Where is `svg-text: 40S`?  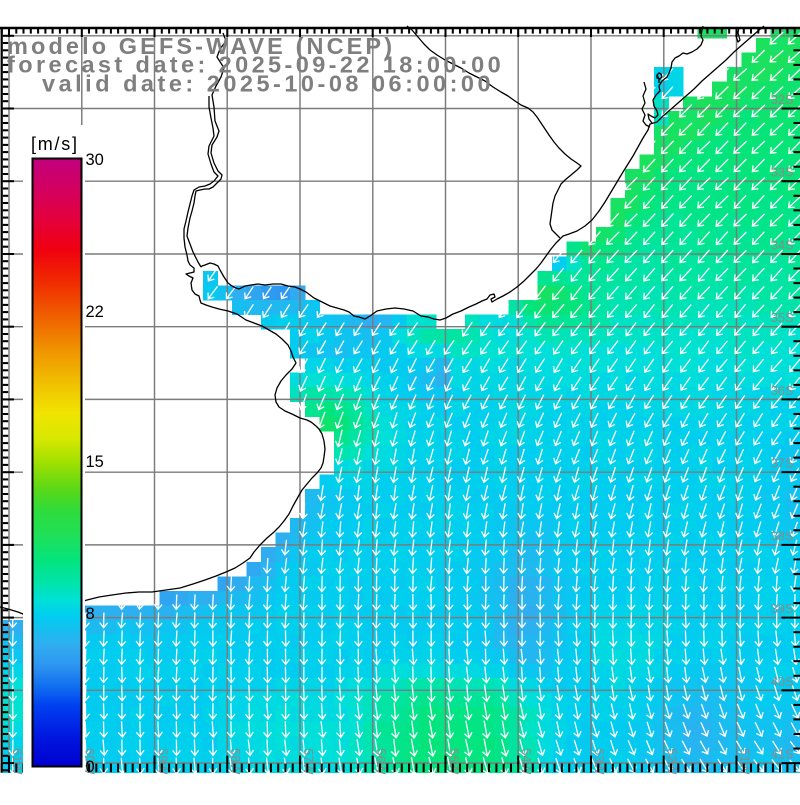 svg-text: 40S is located at coordinates (782, 681).